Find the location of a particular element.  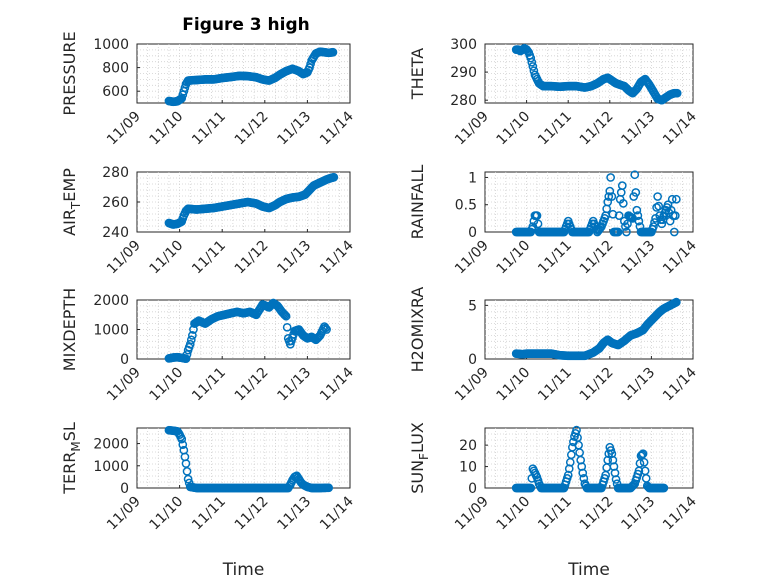

y-axis-label: SUNFLUX is located at coordinates (419, 458).